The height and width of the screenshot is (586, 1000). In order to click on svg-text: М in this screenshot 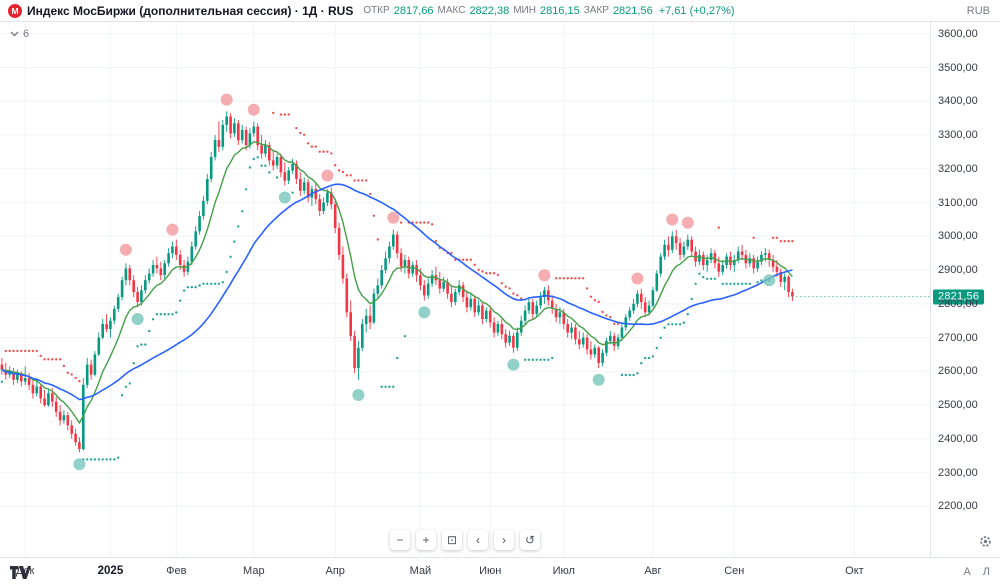, I will do `click(14, 11)`.